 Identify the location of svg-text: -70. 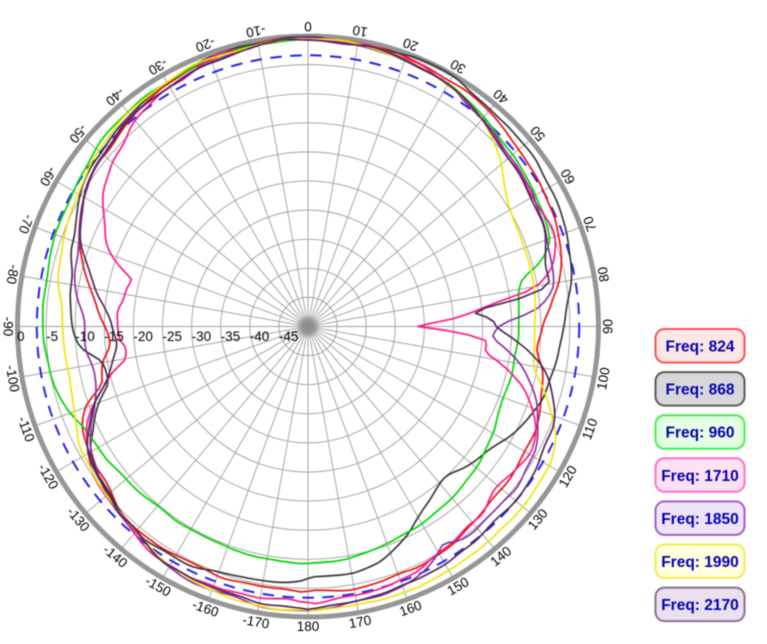
(26, 223).